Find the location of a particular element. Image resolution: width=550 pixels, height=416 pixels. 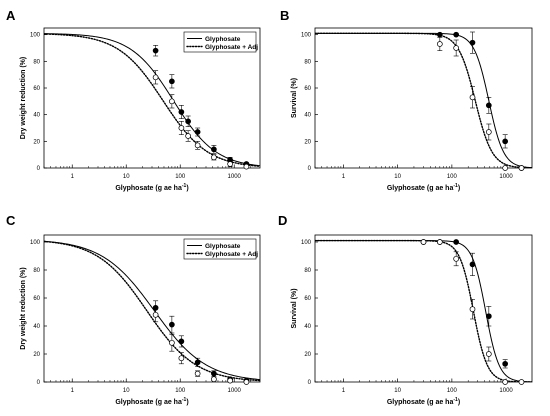

panel-letter: B is located at coordinates (284, 15).